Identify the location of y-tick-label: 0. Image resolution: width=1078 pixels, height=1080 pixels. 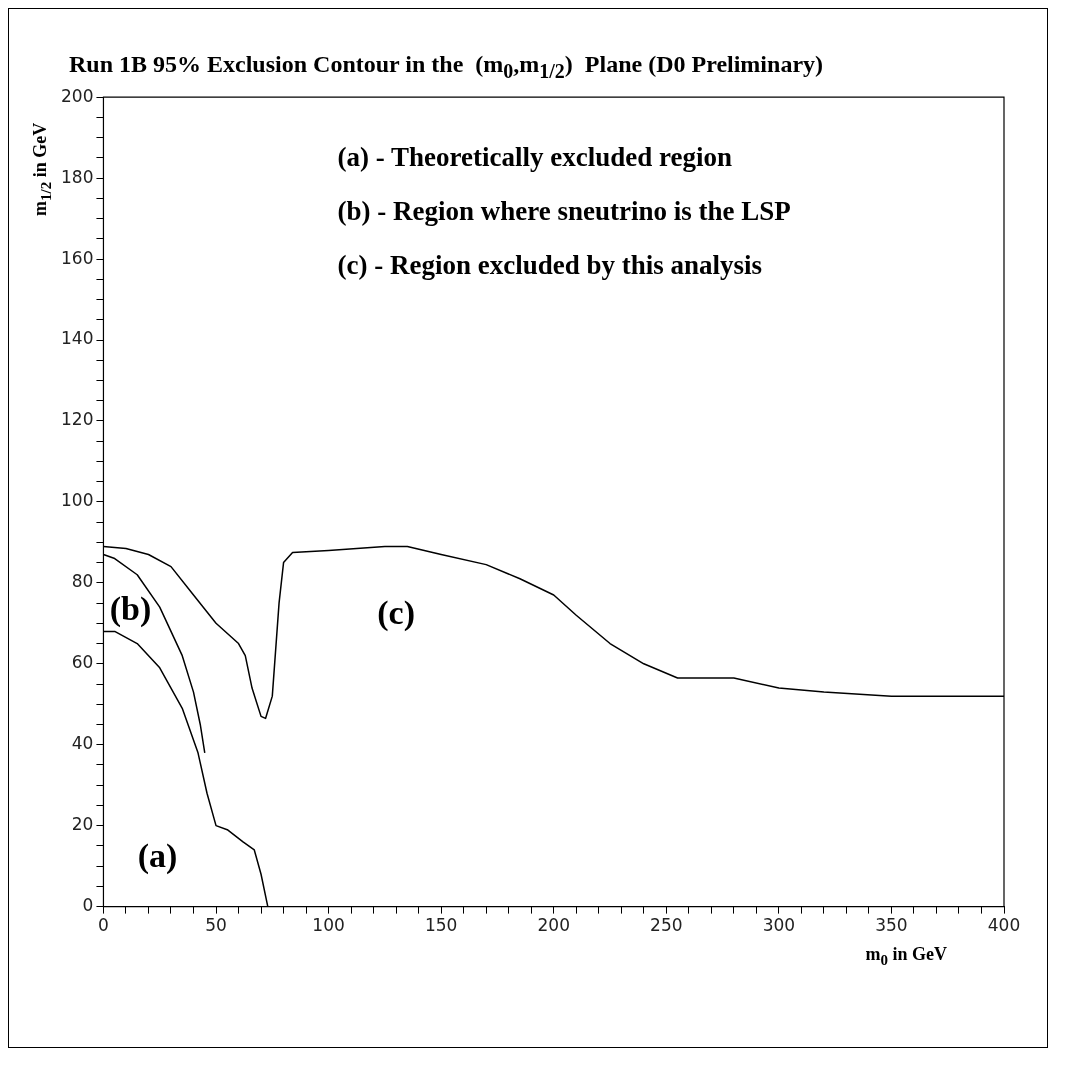
(88, 905).